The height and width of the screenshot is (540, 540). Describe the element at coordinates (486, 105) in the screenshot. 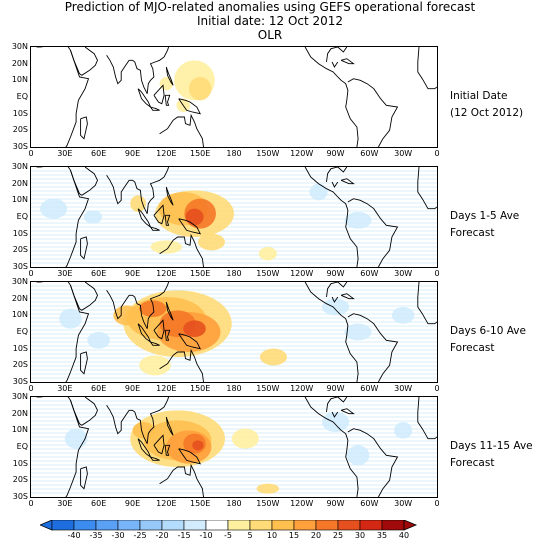

I see `panel-label-1: Initial Date (12 Oct 2012)` at that location.